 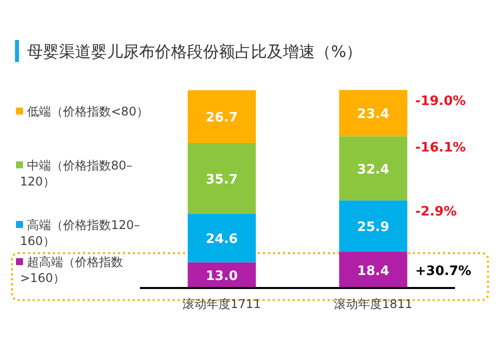 I want to click on data-label: 23.4, so click(x=373, y=114).